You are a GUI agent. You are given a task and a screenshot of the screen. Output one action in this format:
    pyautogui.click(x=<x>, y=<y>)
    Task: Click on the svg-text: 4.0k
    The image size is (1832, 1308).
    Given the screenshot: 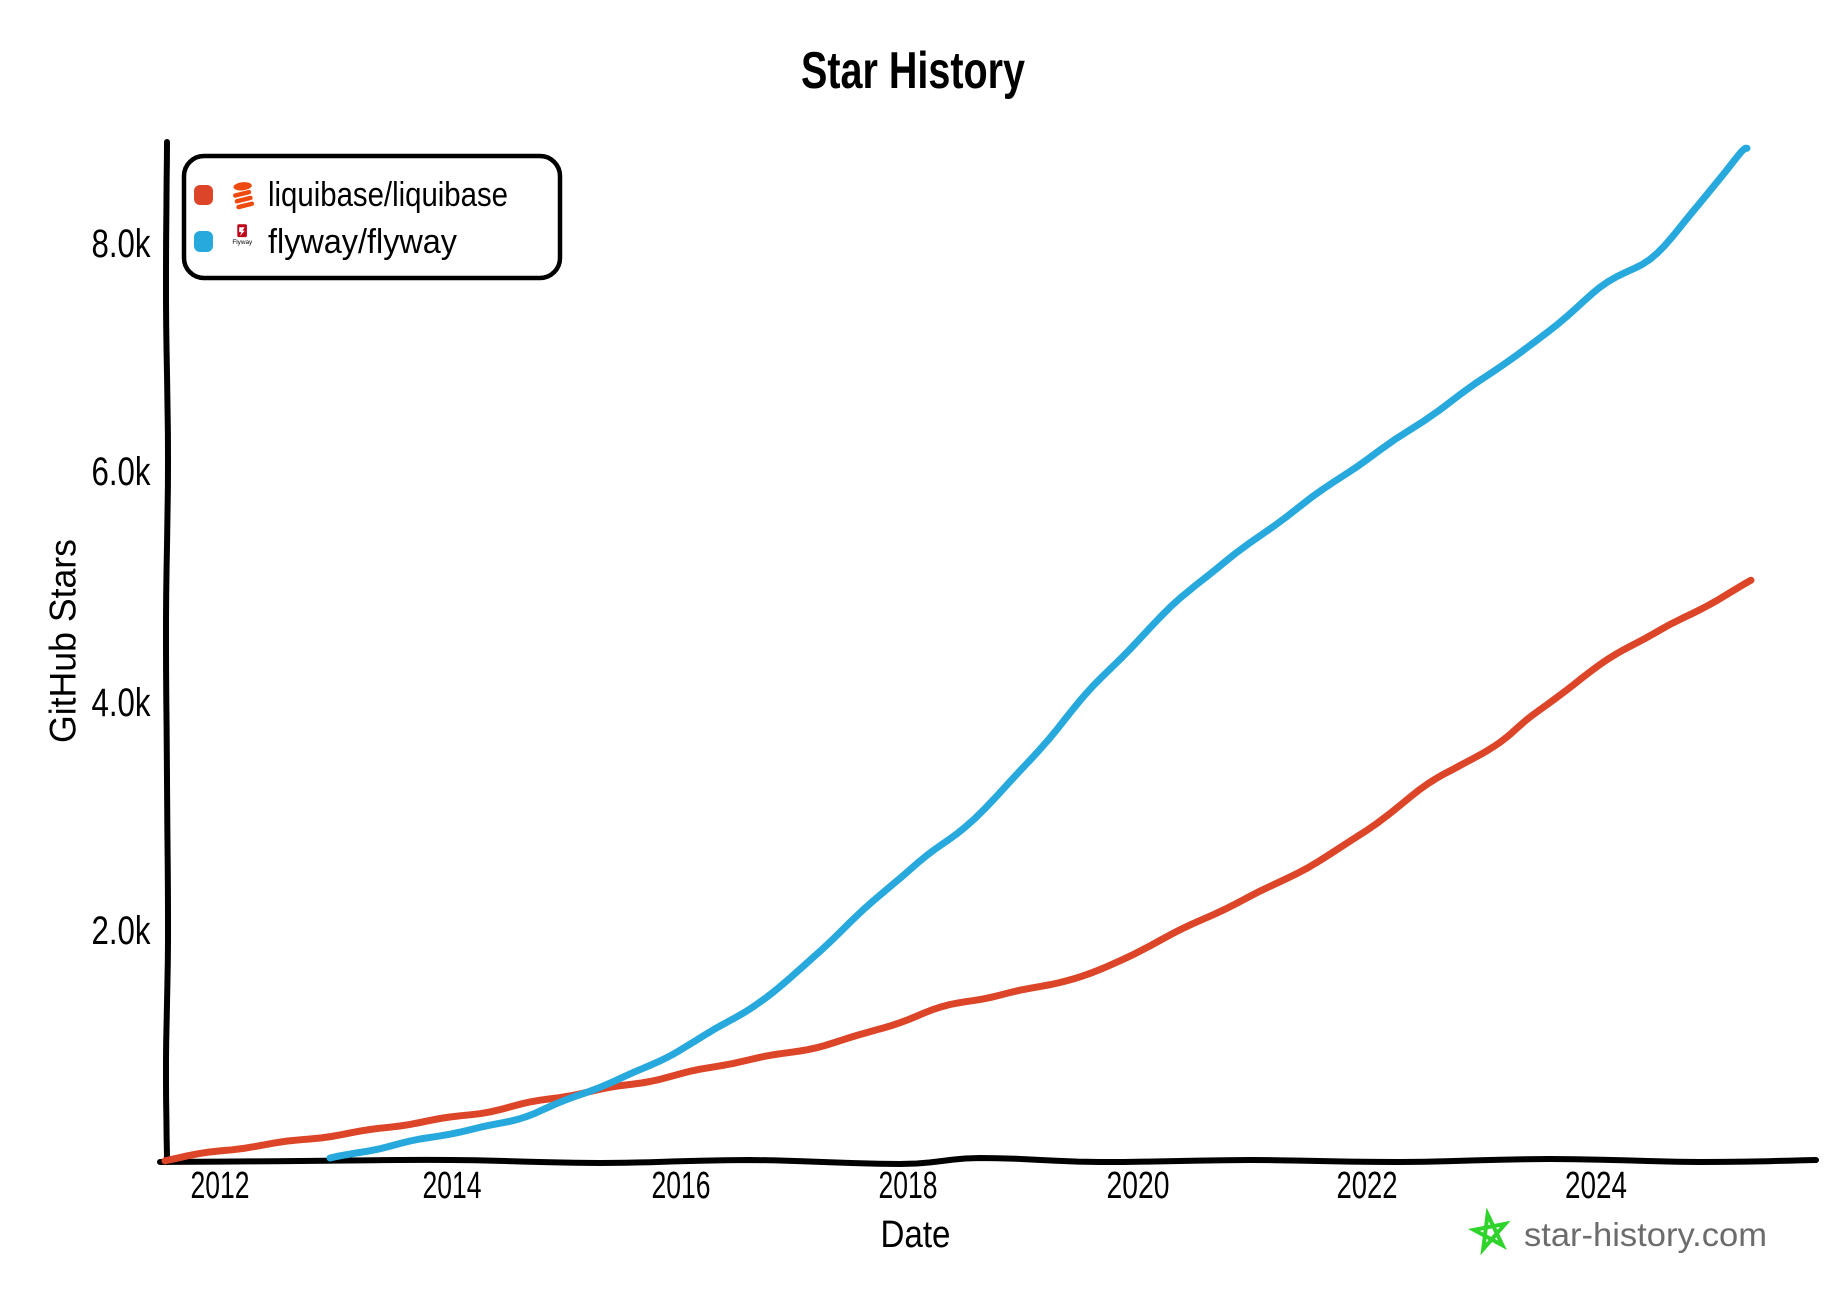 What is the action you would take?
    pyautogui.click(x=122, y=703)
    